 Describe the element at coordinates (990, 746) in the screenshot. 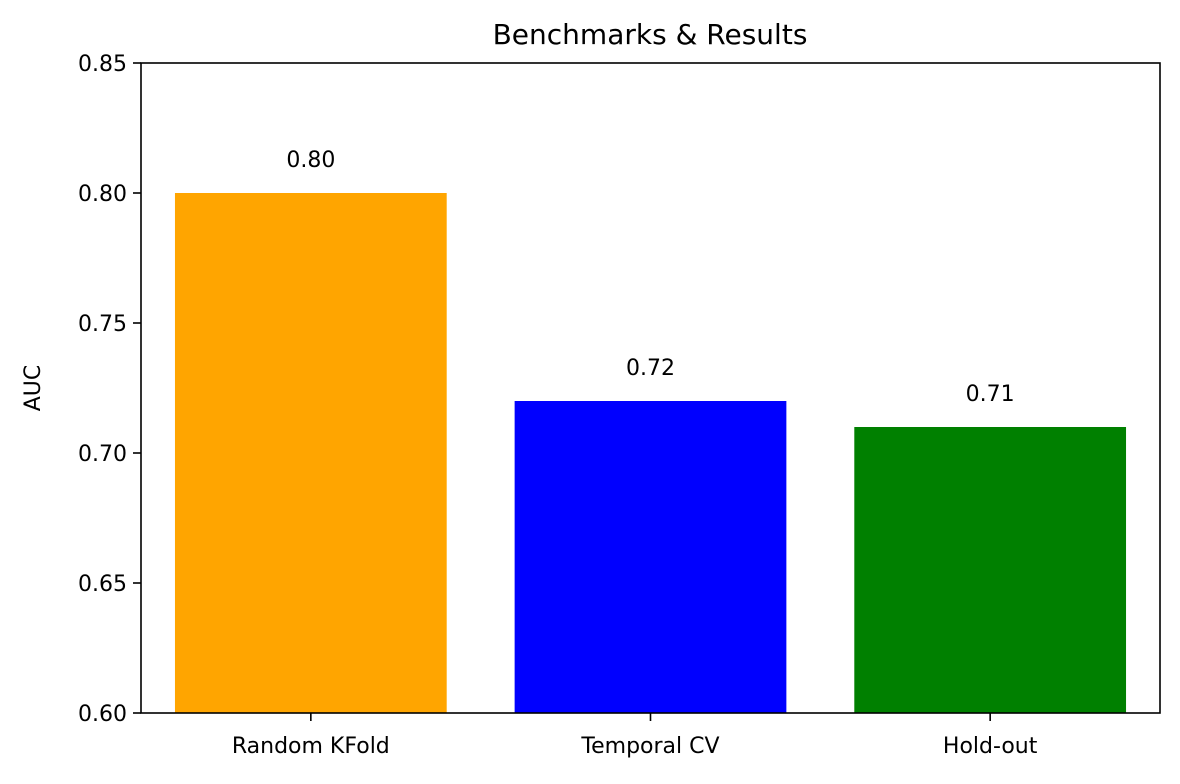

I see `x-tick-label: Hold-out` at that location.